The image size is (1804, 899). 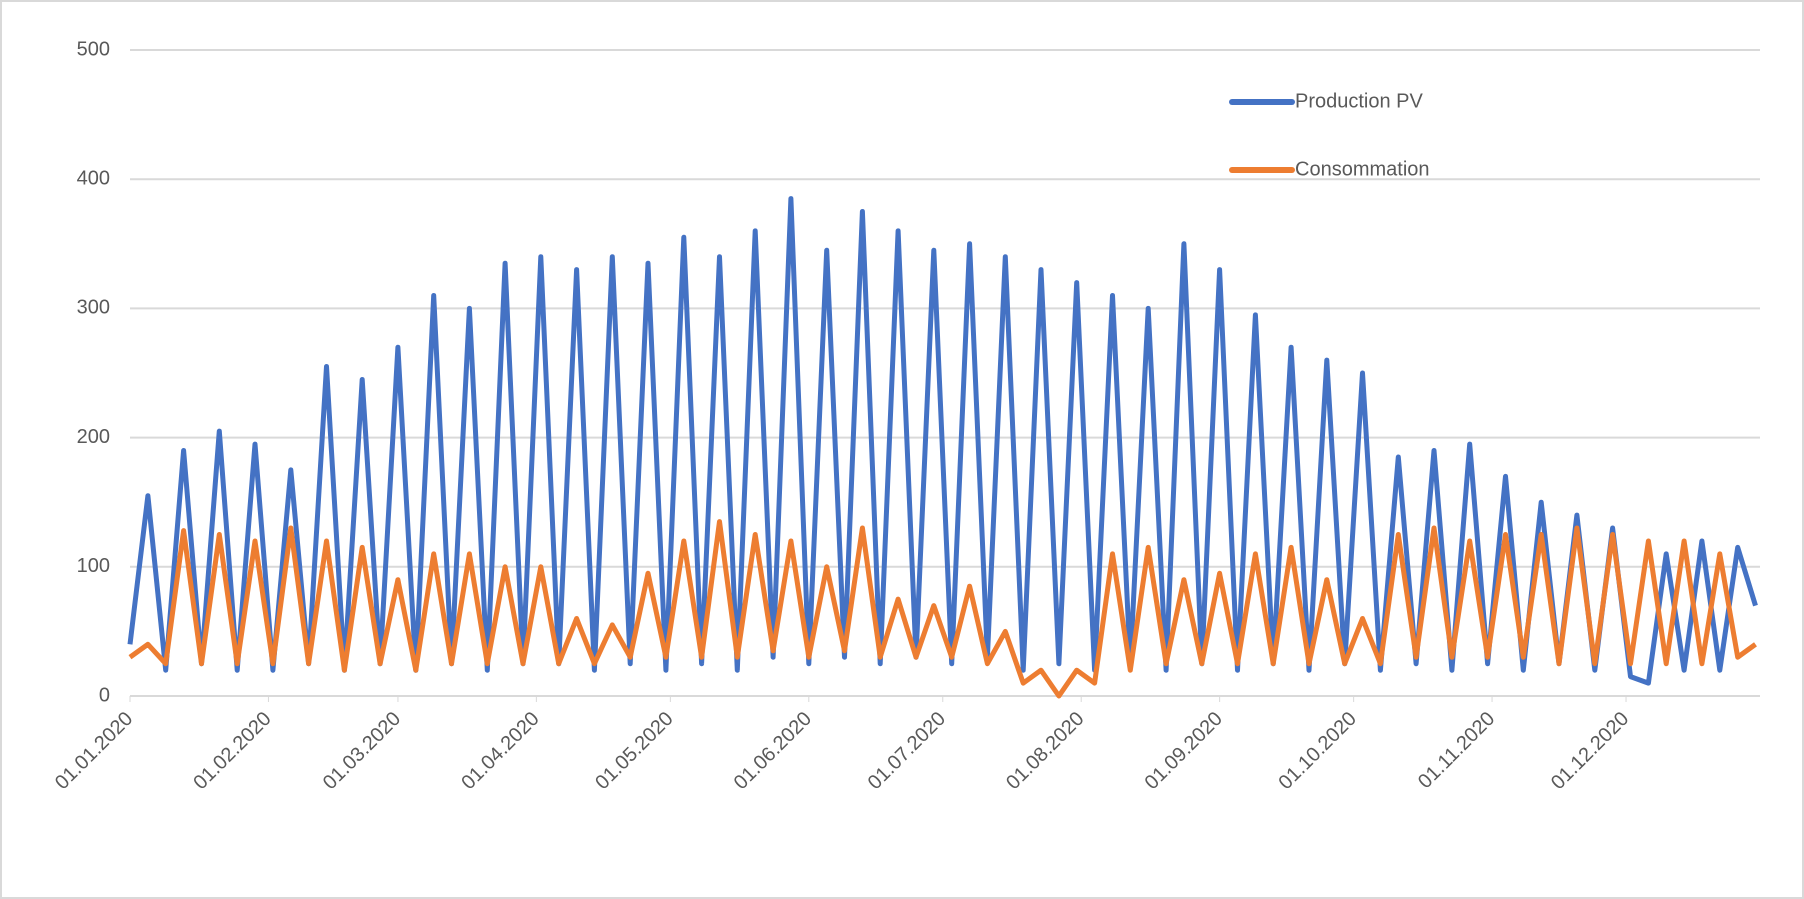 I want to click on y-tick-label: 300, so click(x=93, y=308).